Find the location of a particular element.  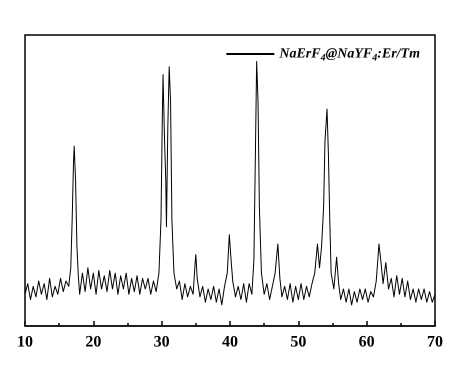

x-tick-label: 70 is located at coordinates (435, 342).